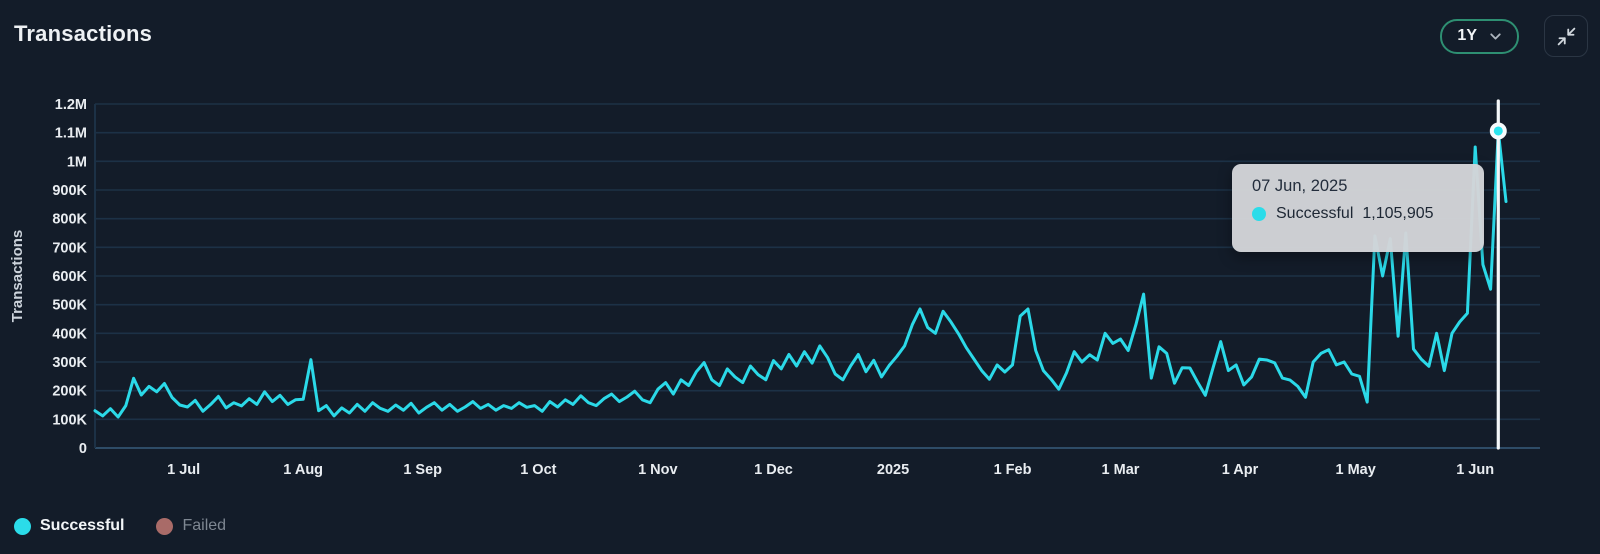  I want to click on y-tick-label: 1.1M, so click(71, 134).